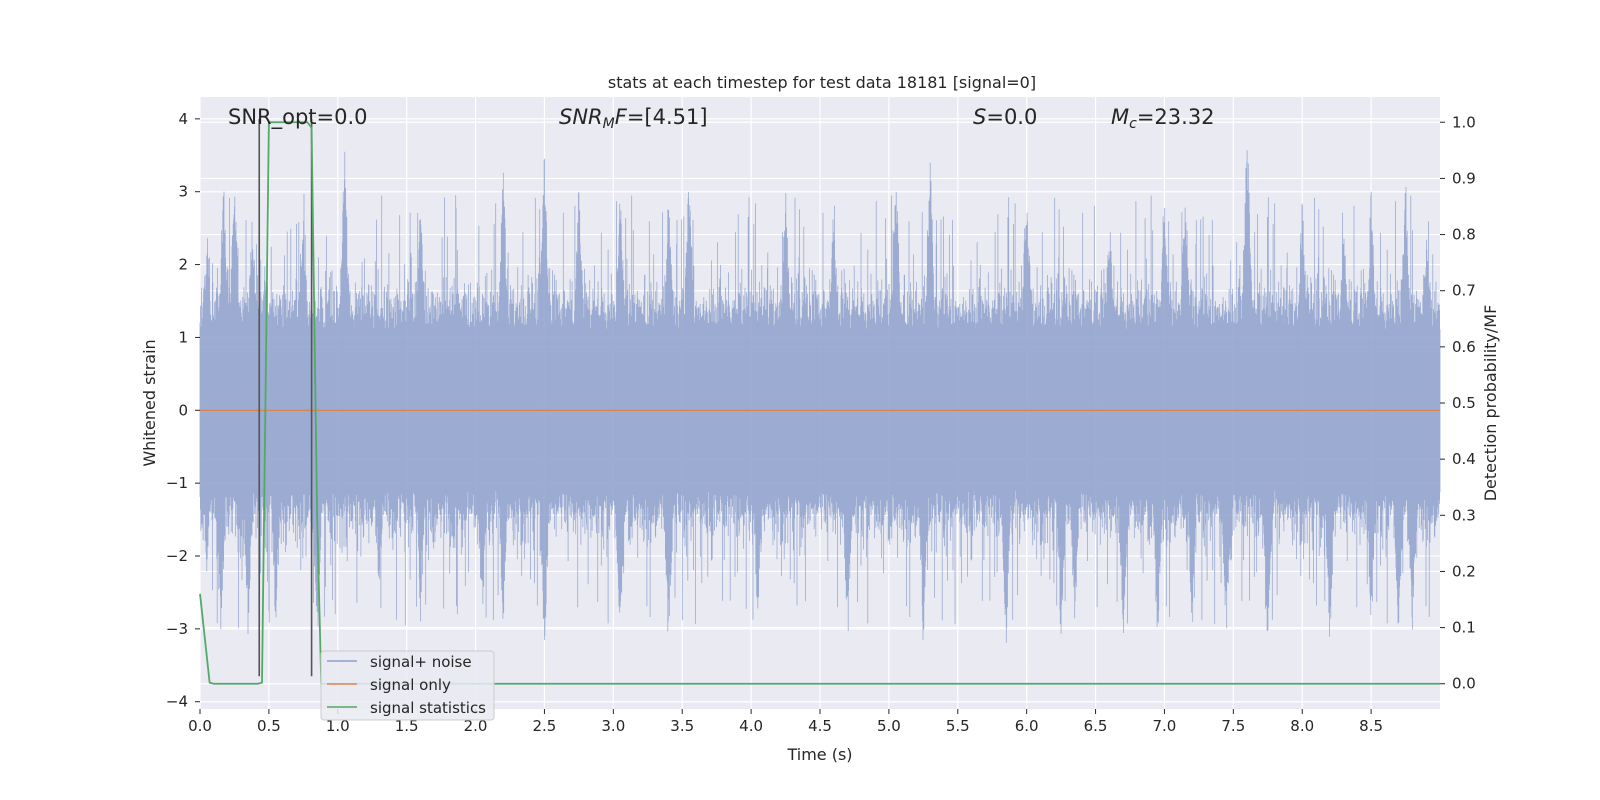 The image size is (1600, 800). Describe the element at coordinates (889, 726) in the screenshot. I see `x-tick-label-10: 5.0` at that location.